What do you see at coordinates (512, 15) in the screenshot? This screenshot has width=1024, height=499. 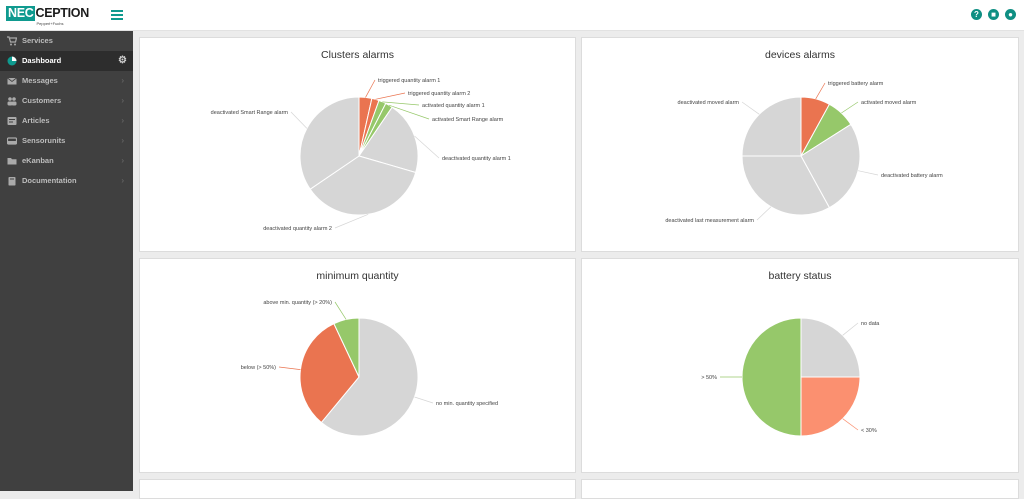 I see `top-bar: NEC CEPTION Pepperl+Fuchs ? ■ ●` at bounding box center [512, 15].